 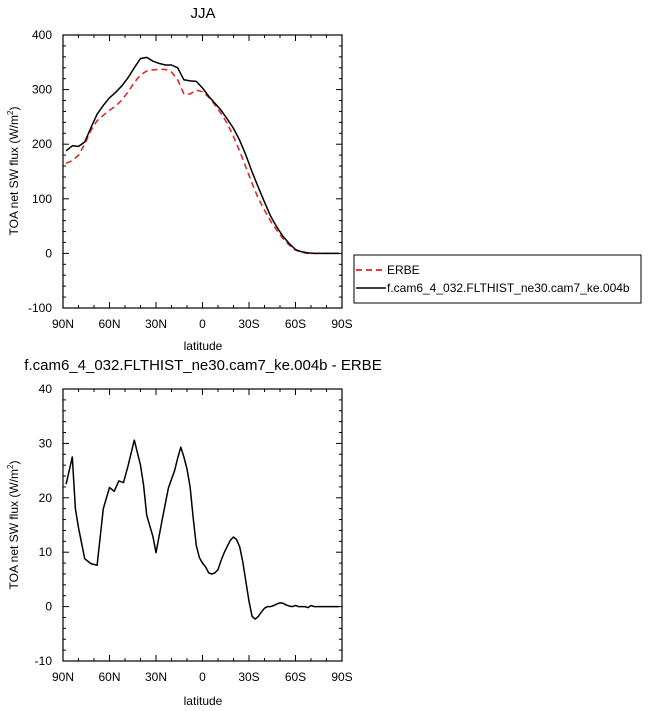 I want to click on top-series-line-erbe, so click(x=202, y=161).